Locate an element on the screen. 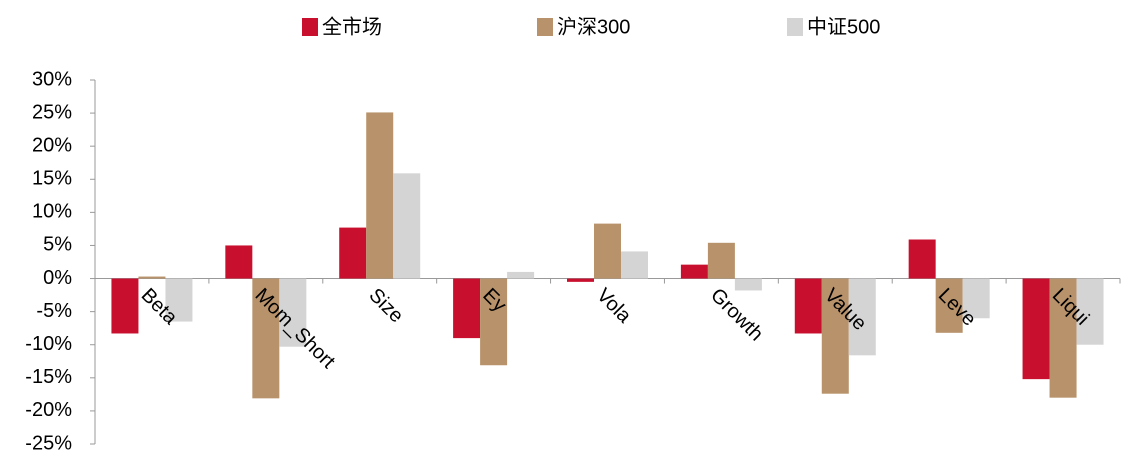 This screenshot has width=1140, height=462. y-tick-label: -15% is located at coordinates (48, 377).